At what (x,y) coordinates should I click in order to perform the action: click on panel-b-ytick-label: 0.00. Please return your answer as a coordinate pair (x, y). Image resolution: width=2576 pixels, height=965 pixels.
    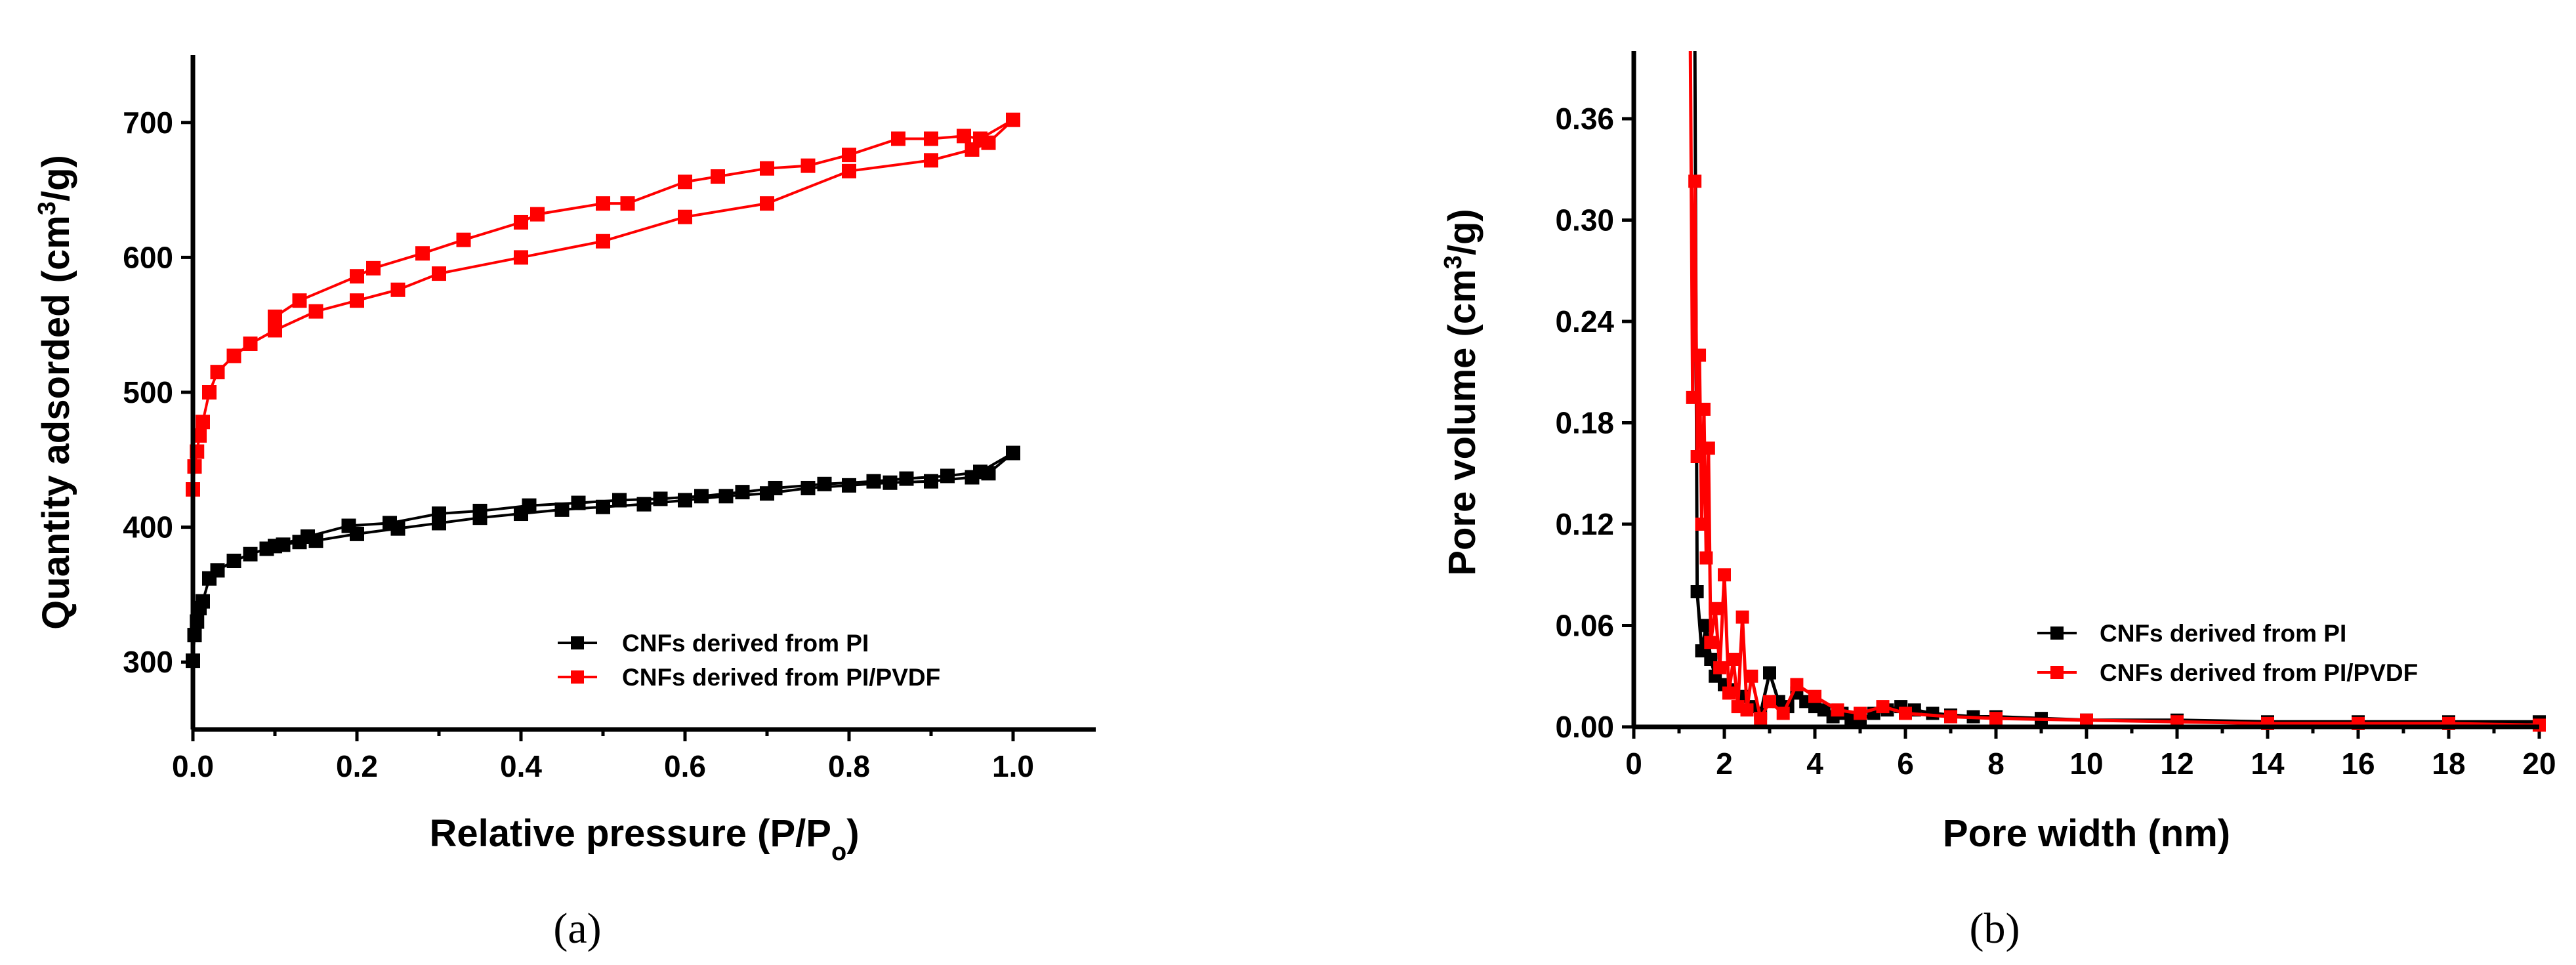
    Looking at the image, I should click on (1584, 727).